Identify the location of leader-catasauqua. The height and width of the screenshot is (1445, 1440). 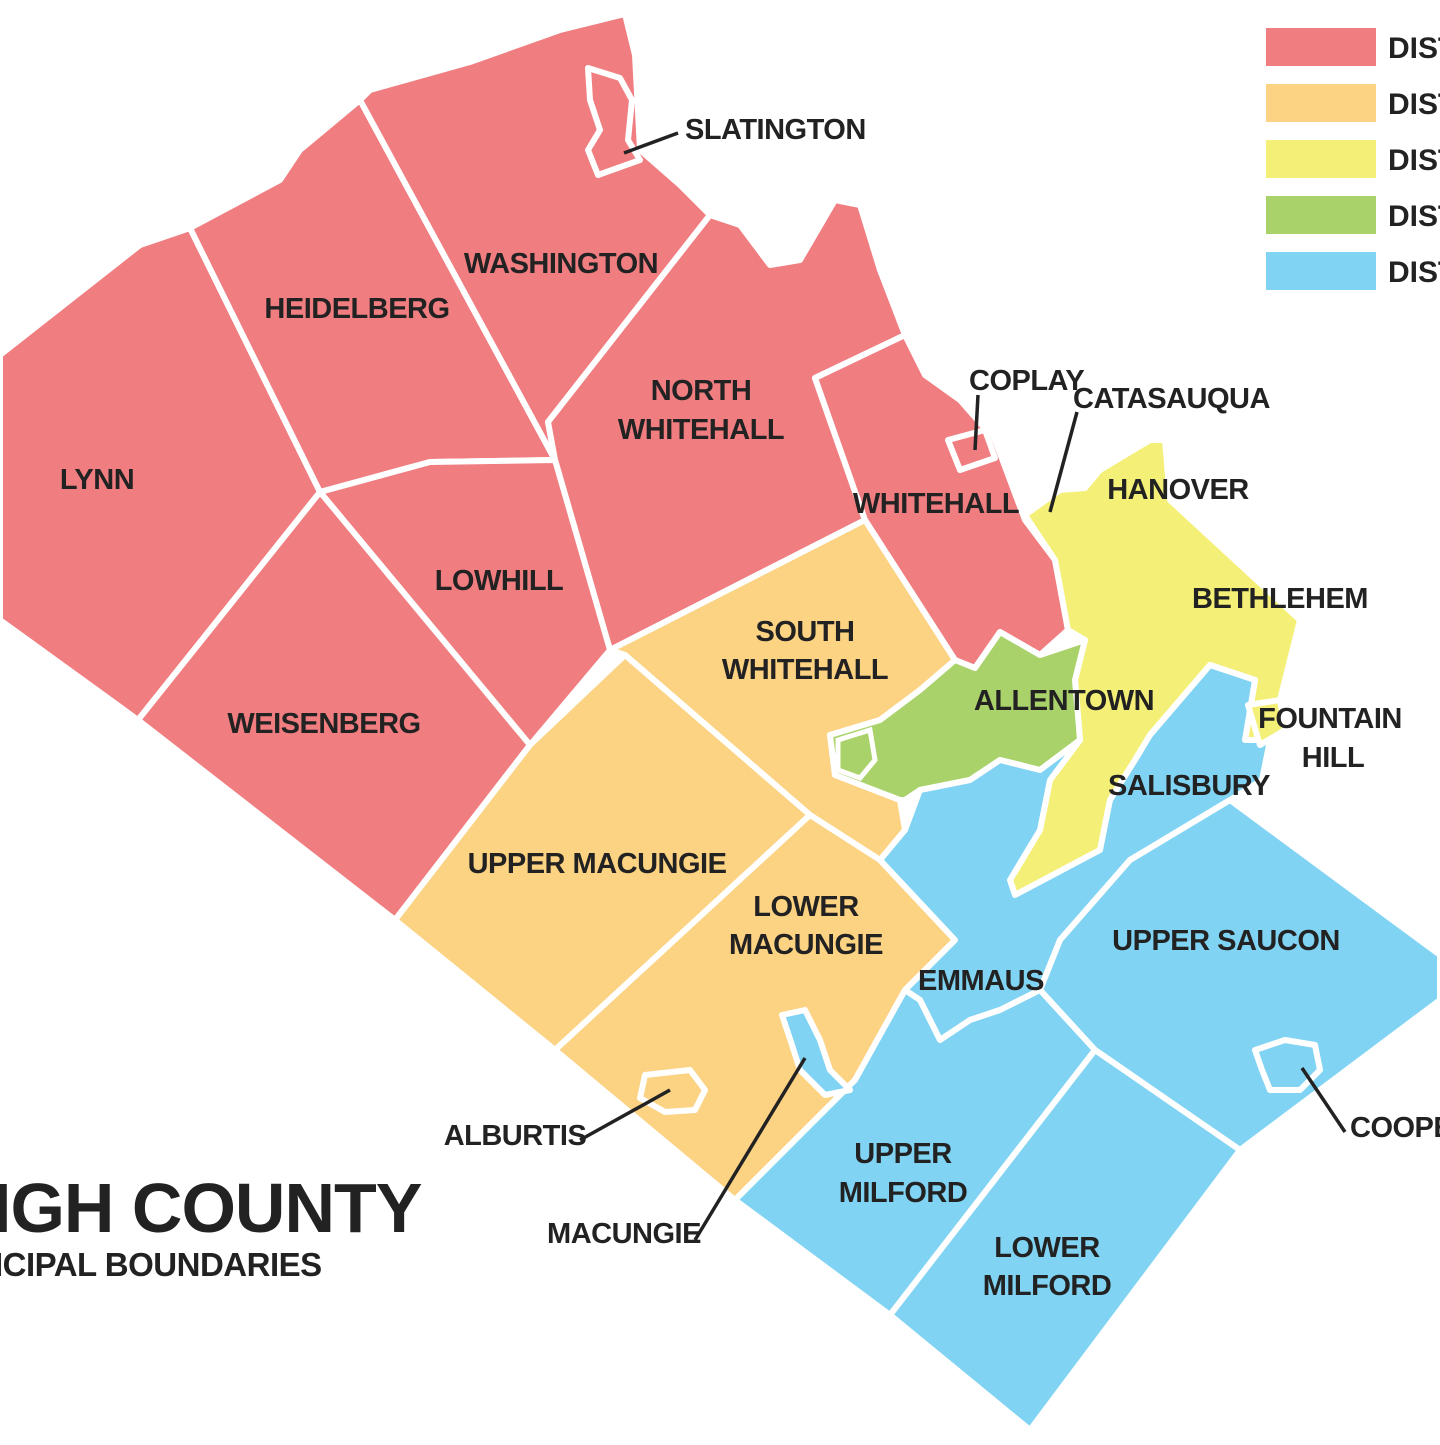
(1063, 462).